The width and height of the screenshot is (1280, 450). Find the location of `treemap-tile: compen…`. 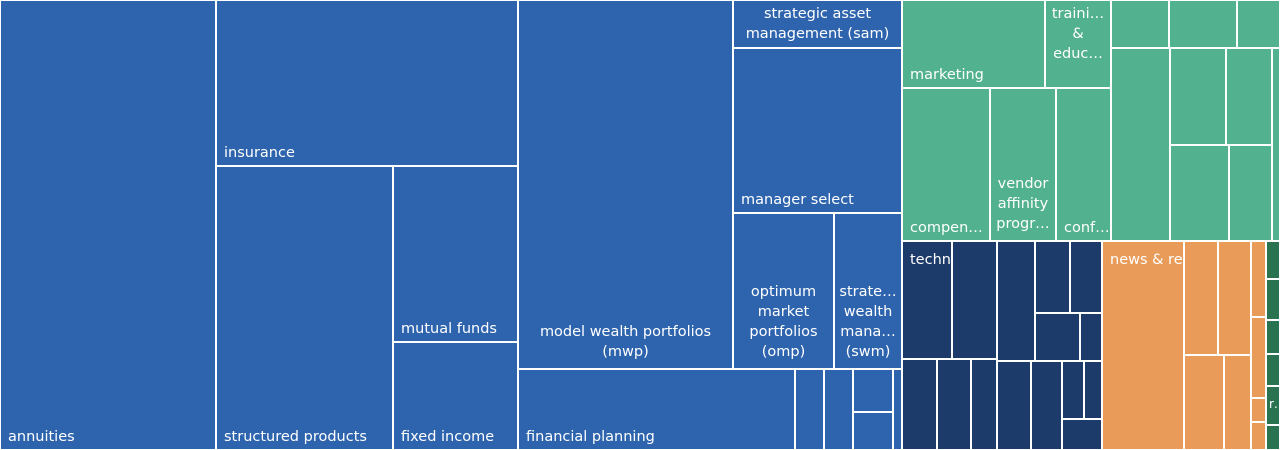

treemap-tile: compen… is located at coordinates (946, 164).